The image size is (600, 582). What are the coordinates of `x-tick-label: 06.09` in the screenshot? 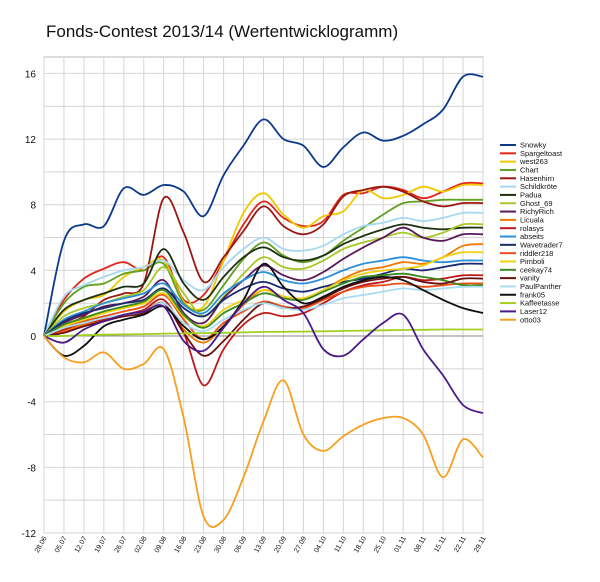 It's located at (240, 544).